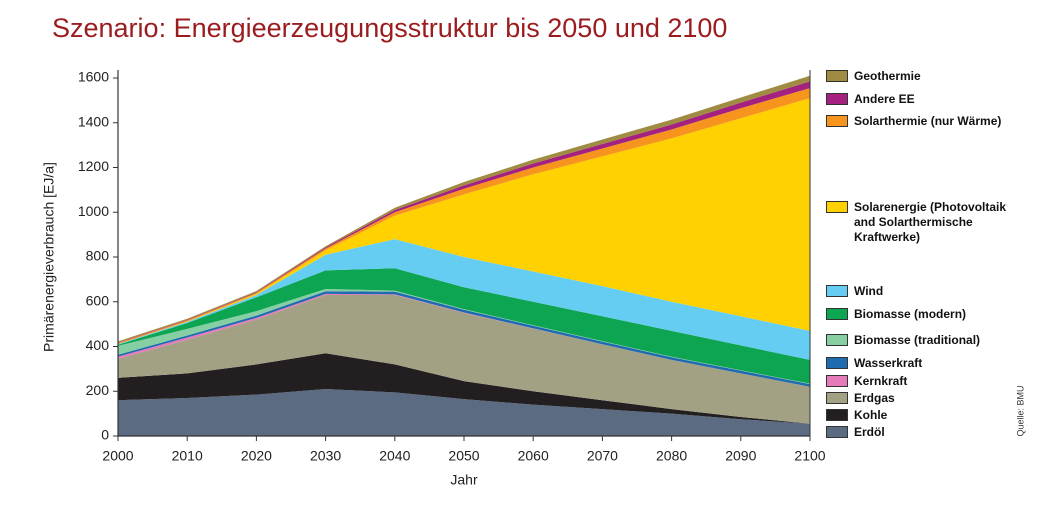 The width and height of the screenshot is (1046, 521). Describe the element at coordinates (98, 256) in the screenshot. I see `y-tick-label: 800` at that location.